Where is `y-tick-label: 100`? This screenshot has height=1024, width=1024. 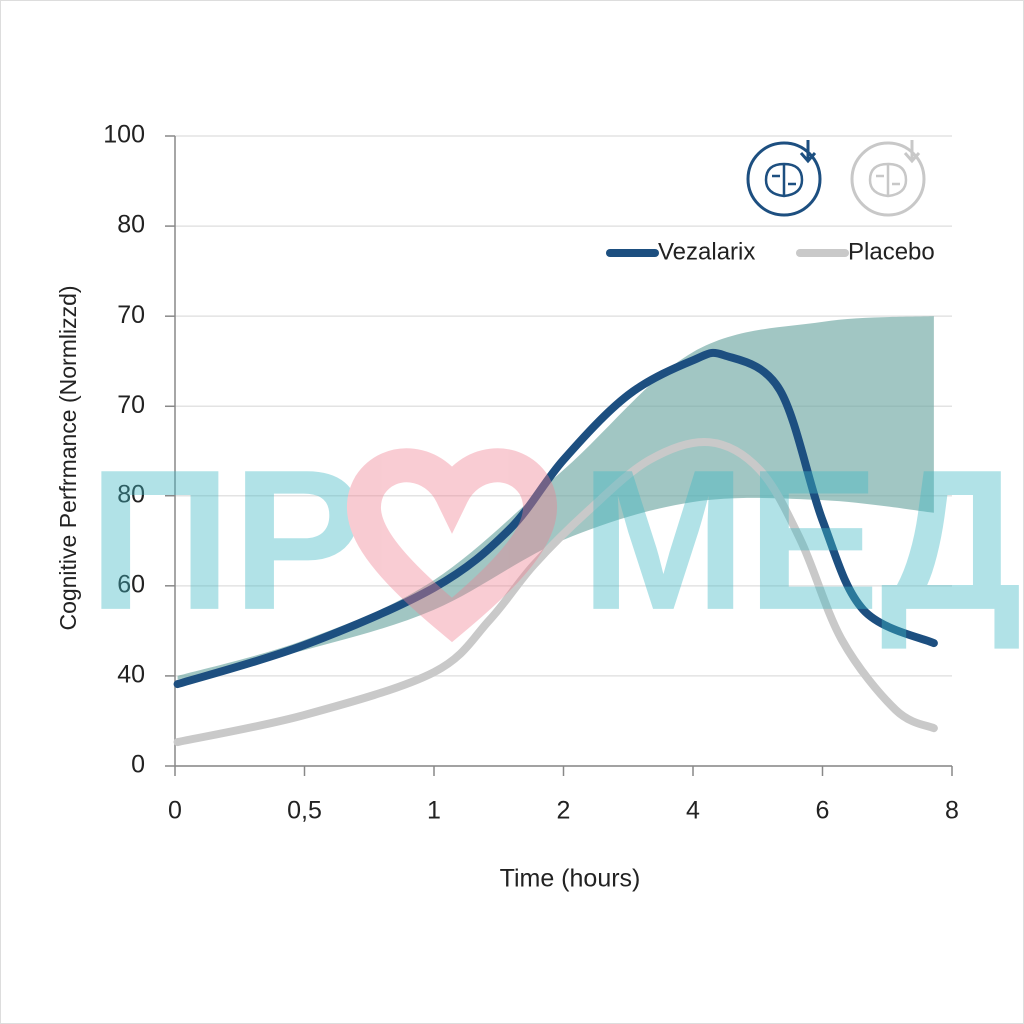
y-tick-label: 100 is located at coordinates (124, 135).